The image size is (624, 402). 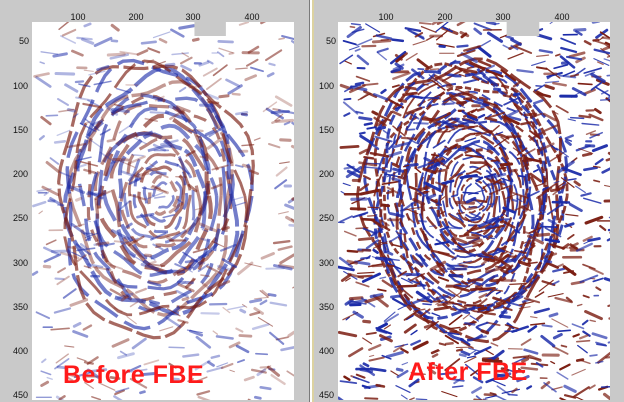 What do you see at coordinates (24, 41) in the screenshot?
I see `before-y-tick: 50` at bounding box center [24, 41].